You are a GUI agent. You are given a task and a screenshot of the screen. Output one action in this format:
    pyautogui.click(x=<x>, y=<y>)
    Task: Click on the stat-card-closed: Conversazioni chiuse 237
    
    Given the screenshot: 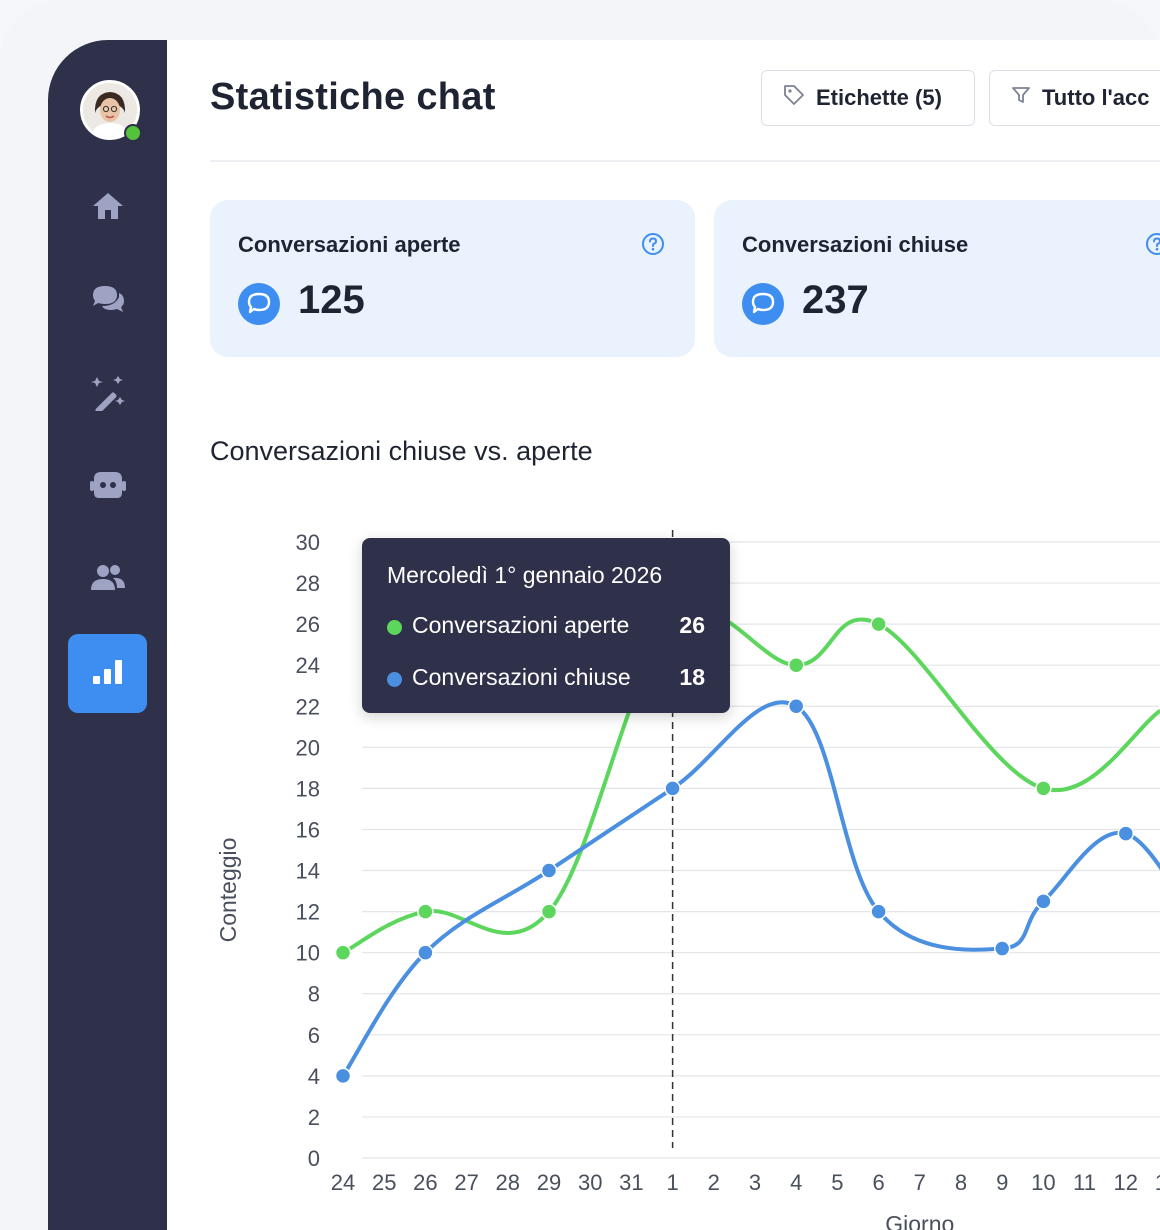 What is the action you would take?
    pyautogui.click(x=937, y=278)
    